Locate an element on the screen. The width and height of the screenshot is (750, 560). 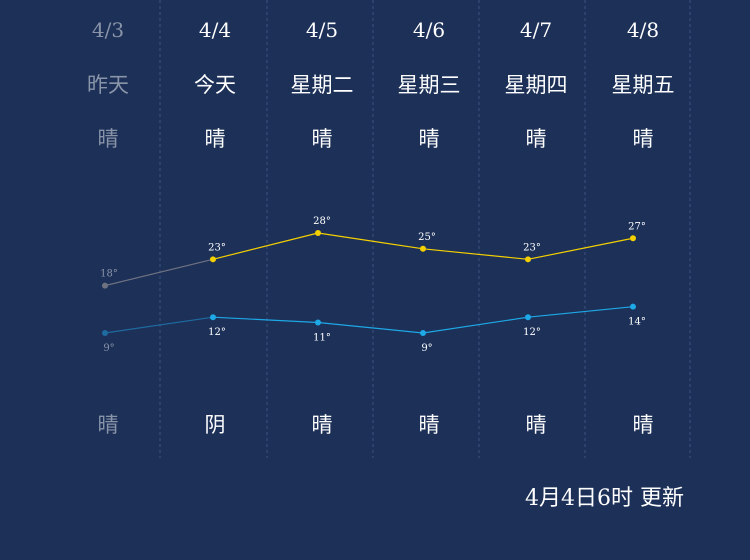
weekday-label: 星期二 is located at coordinates (322, 85).